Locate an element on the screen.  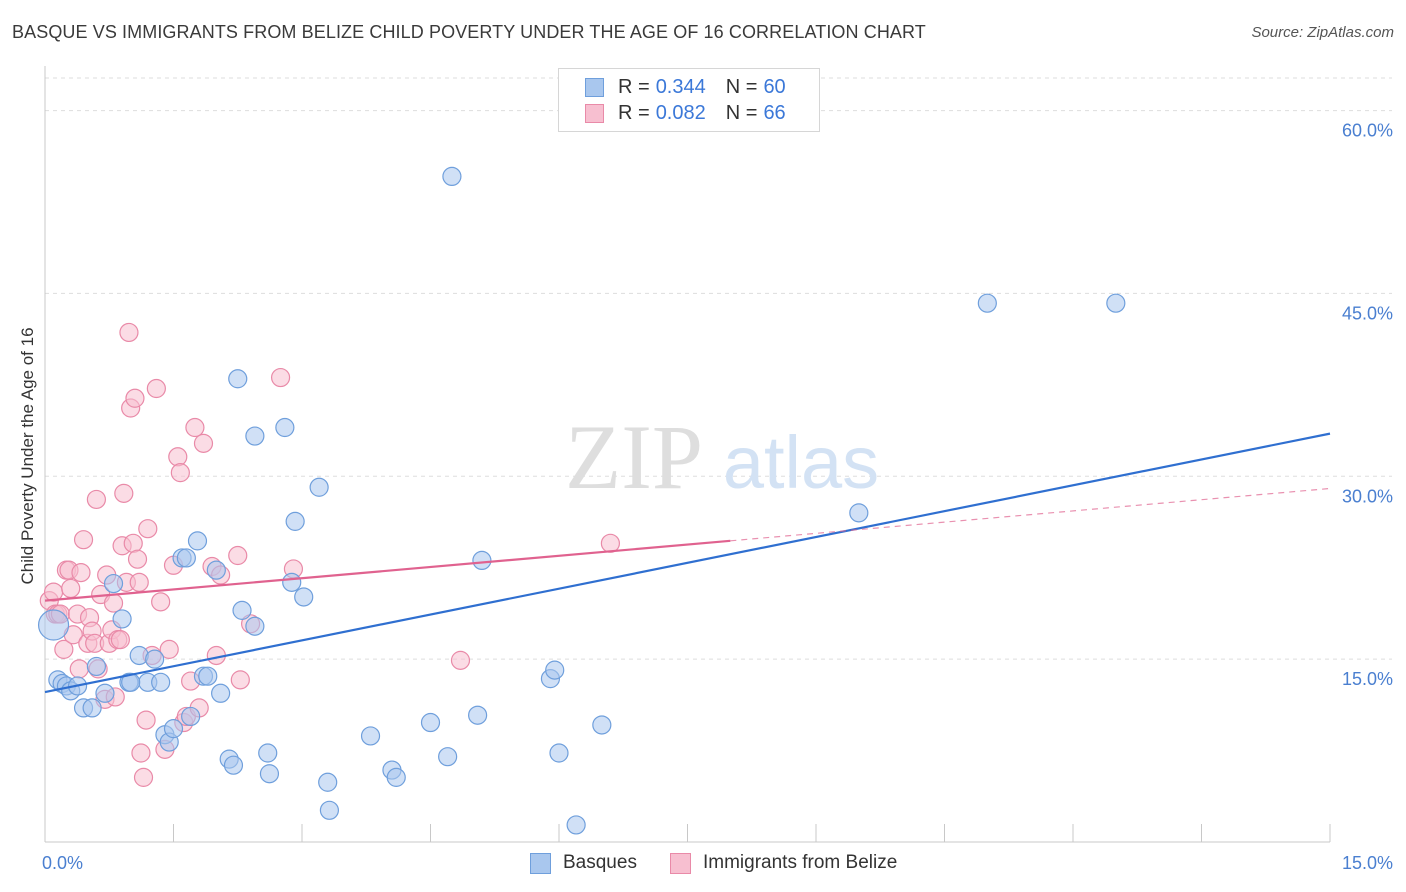
watermark: ZIP atlas is located at coordinates (722, 457).